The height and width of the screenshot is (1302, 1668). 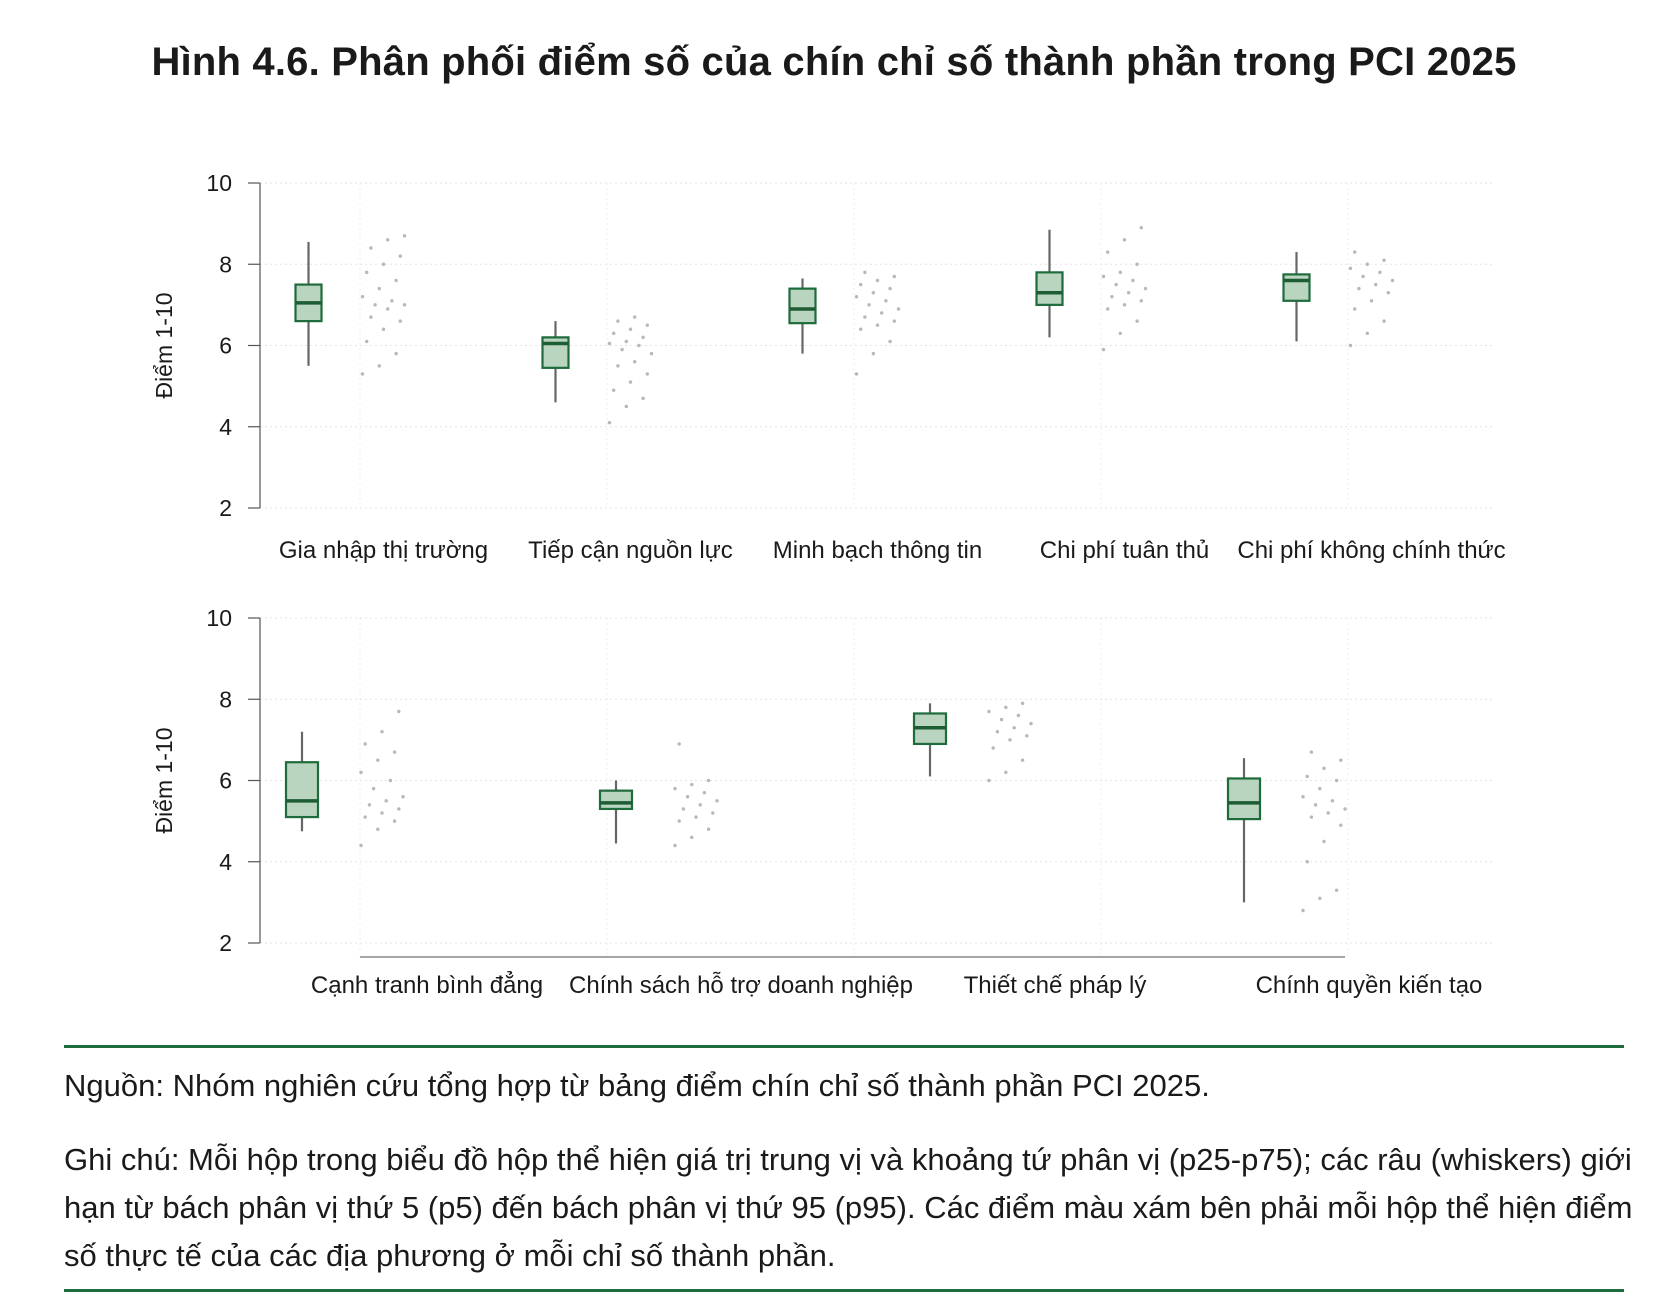 I want to click on y-tick-label: 2, so click(x=225, y=508).